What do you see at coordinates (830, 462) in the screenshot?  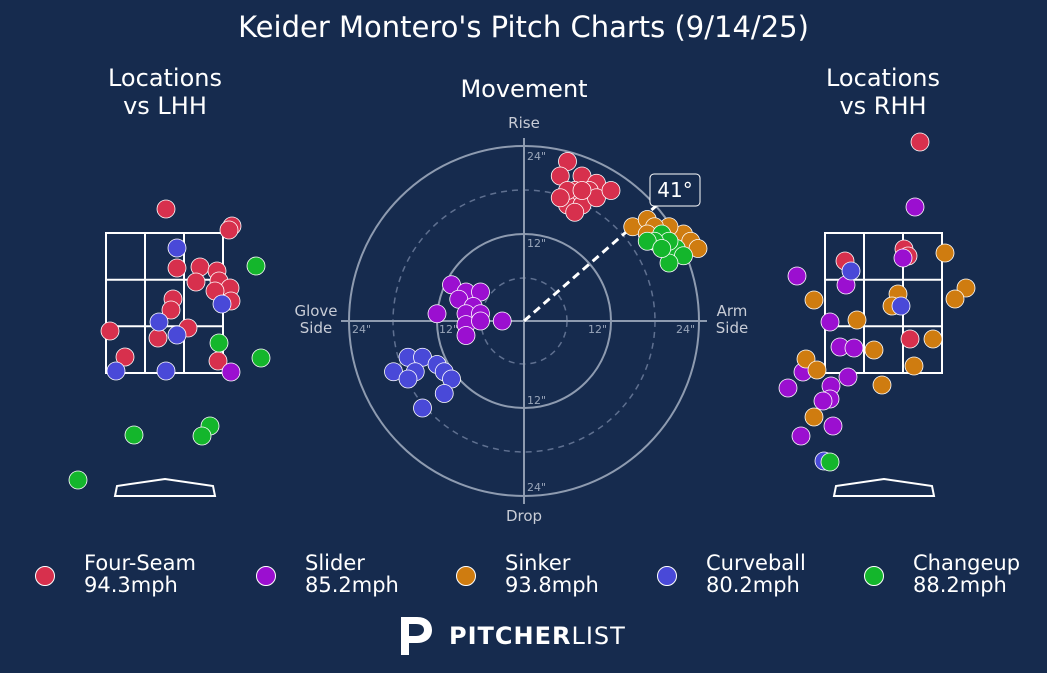 I see `rhh-location-point-changeup` at bounding box center [830, 462].